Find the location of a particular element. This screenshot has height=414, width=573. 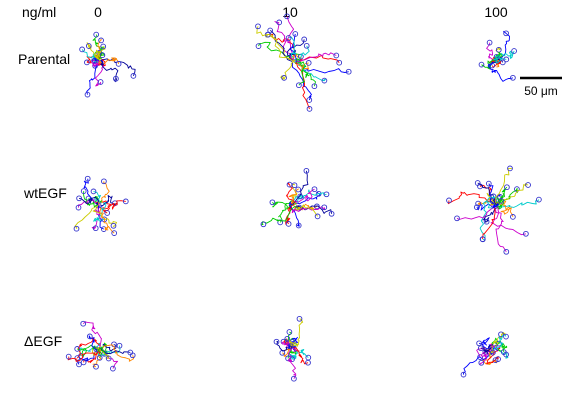

dose-label-10: 10 is located at coordinates (290, 12).